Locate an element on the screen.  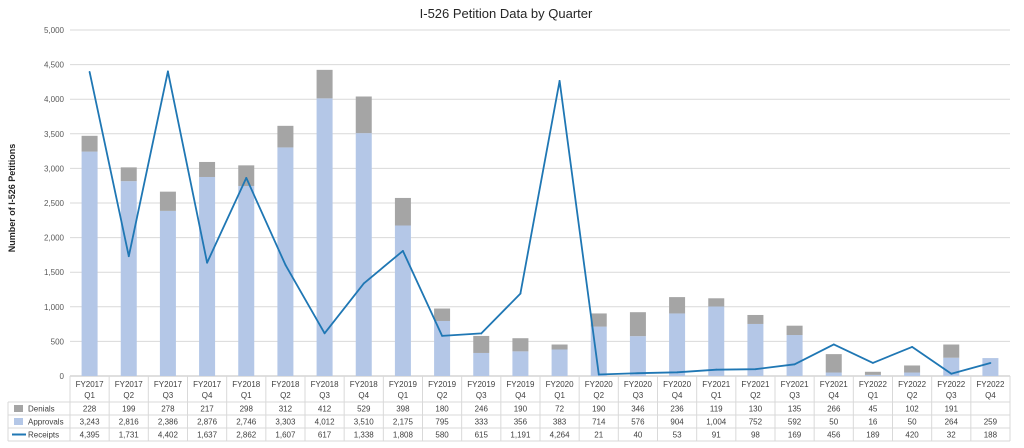
data-table-cell: 904 is located at coordinates (677, 422).